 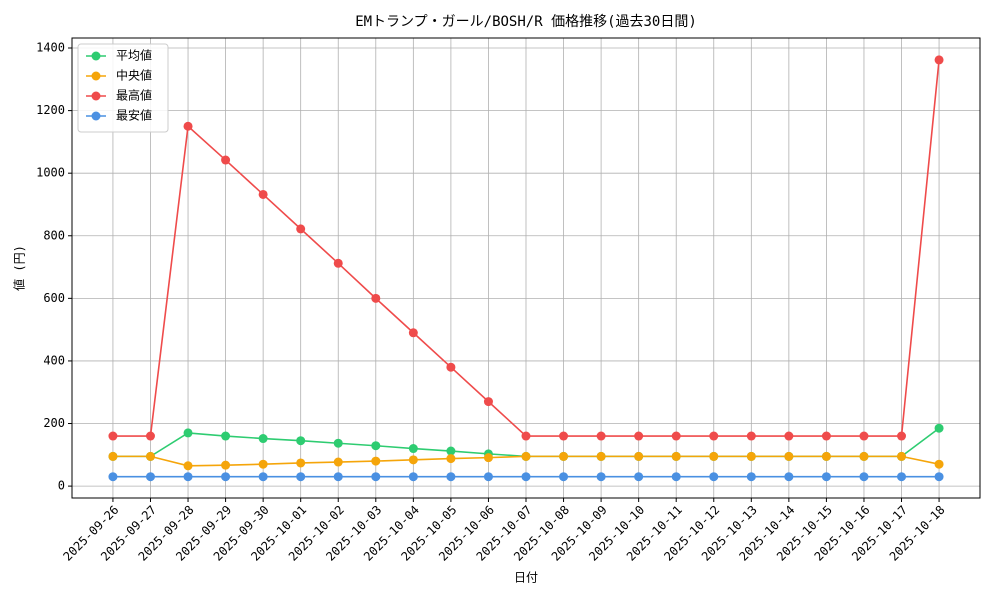 I want to click on y-tick-label: 1000, so click(x=50, y=173).